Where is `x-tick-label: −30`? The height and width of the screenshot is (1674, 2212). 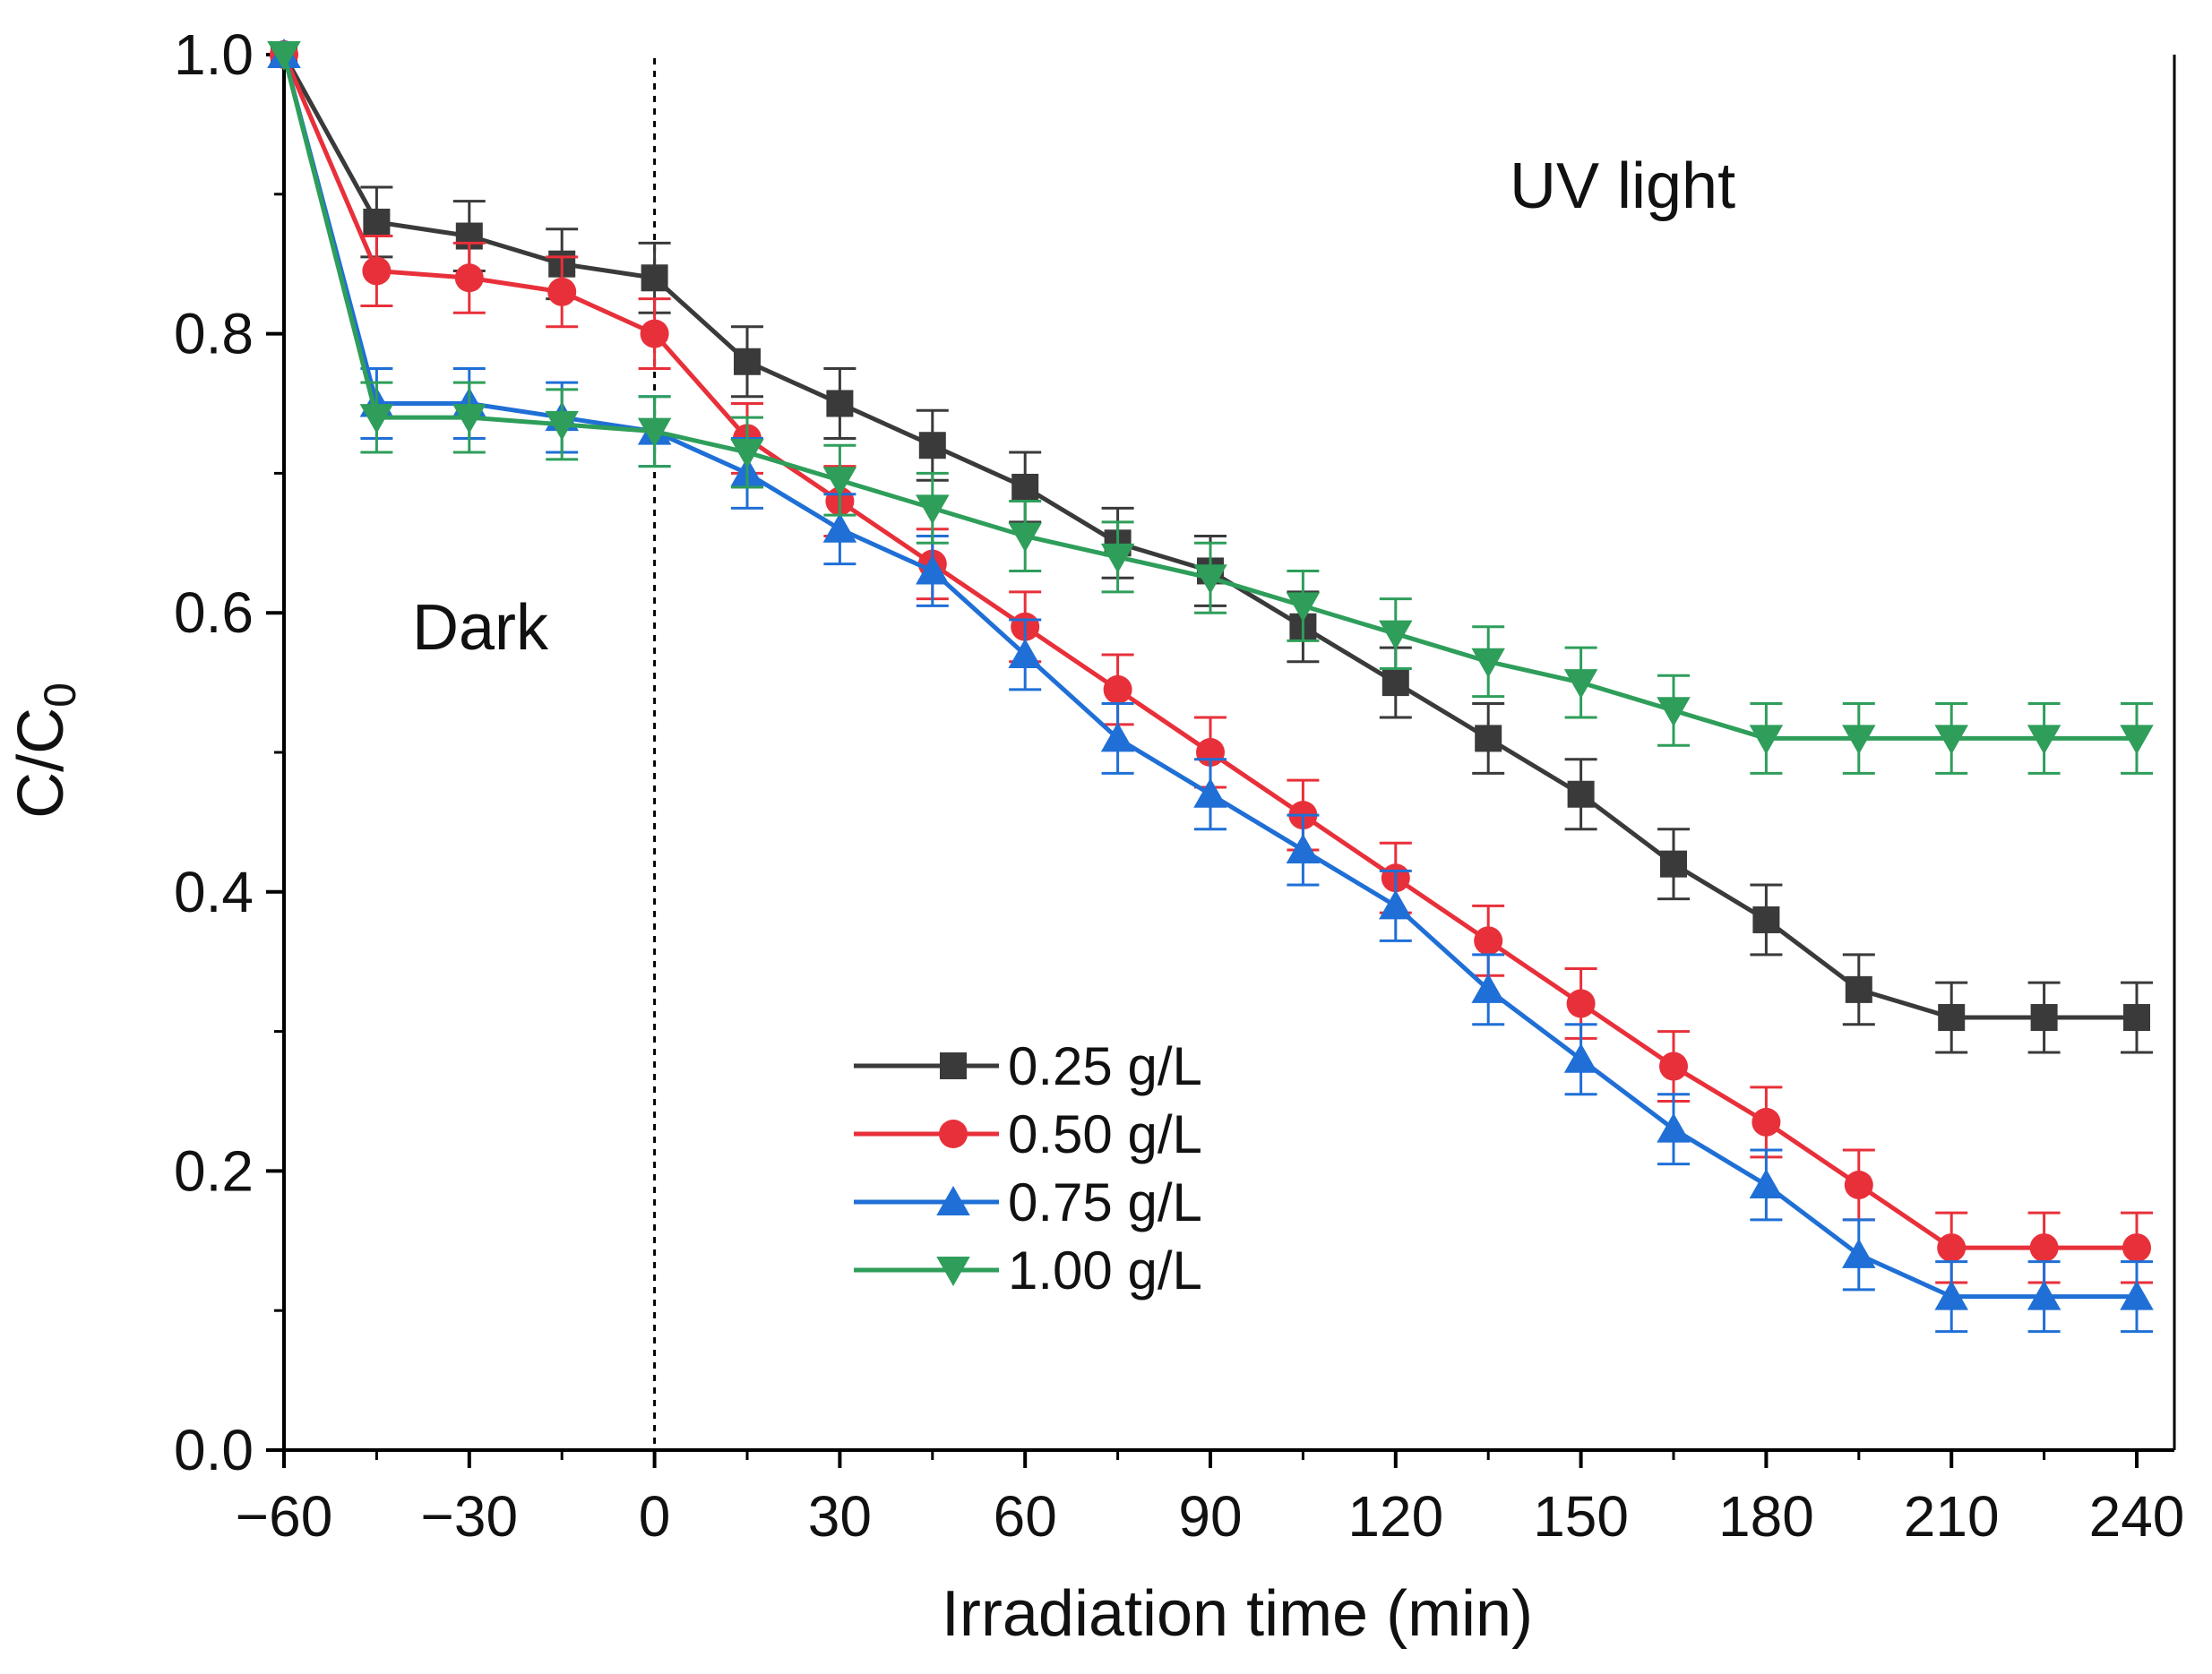
x-tick-label: −30 is located at coordinates (470, 1516).